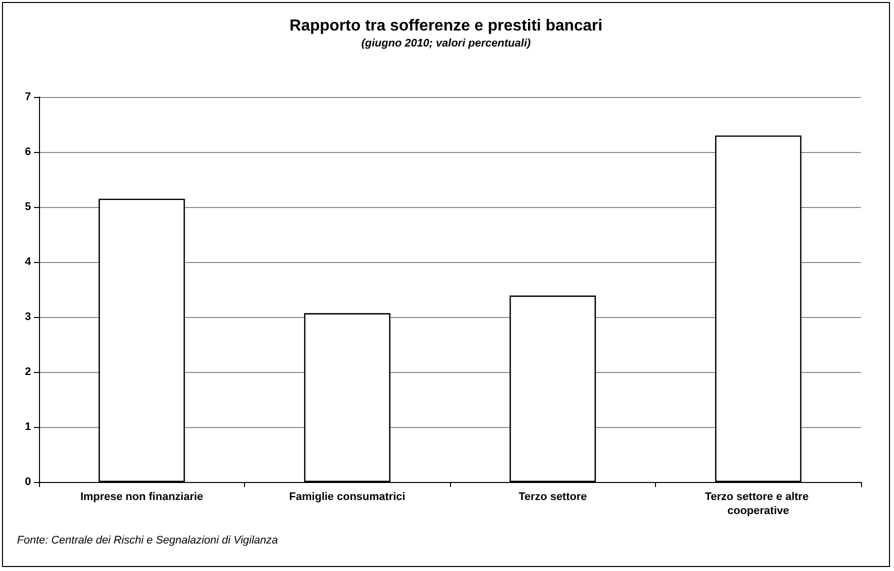  What do you see at coordinates (27, 207) in the screenshot?
I see `y-tick-label: 5` at bounding box center [27, 207].